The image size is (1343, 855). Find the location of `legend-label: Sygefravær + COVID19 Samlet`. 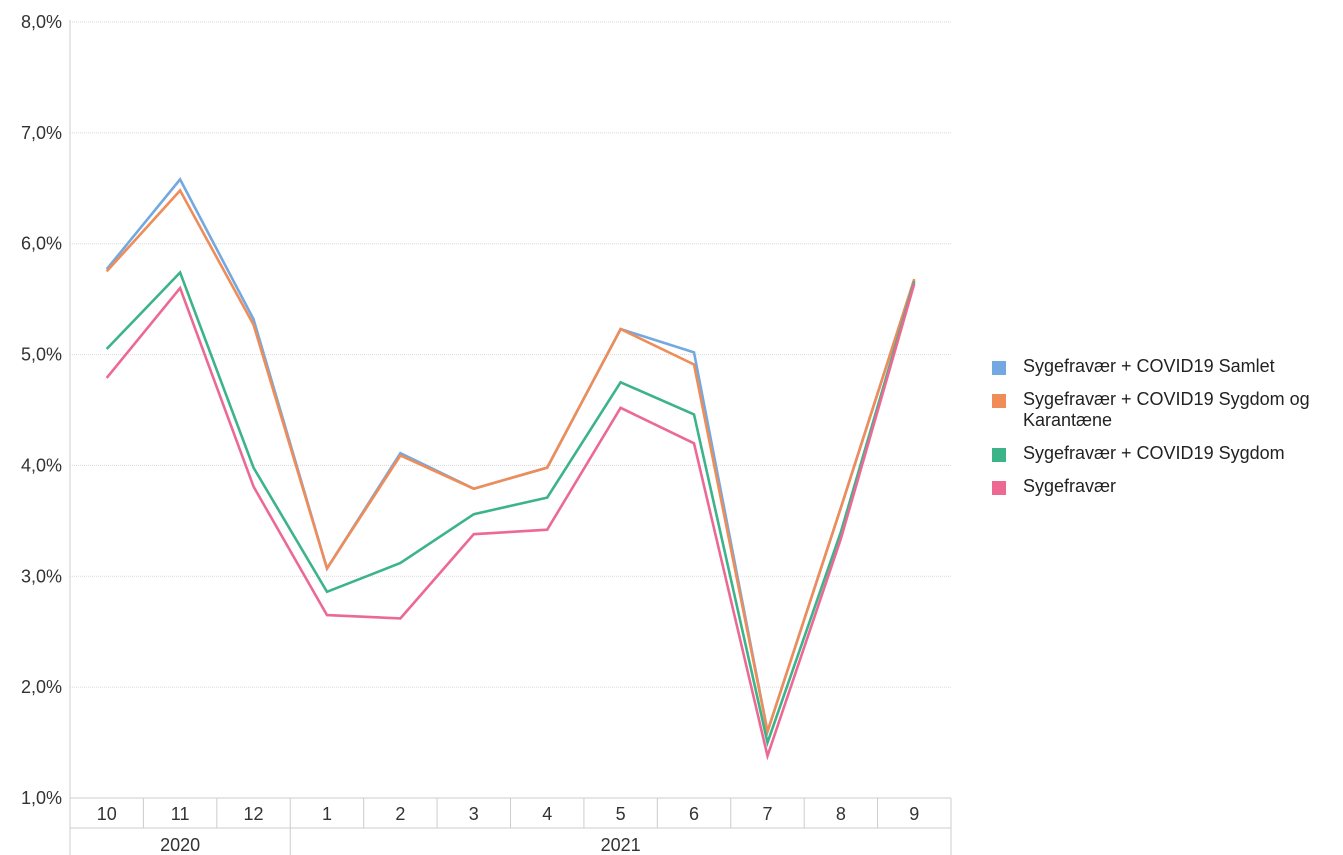

legend-label: Sygefravær + COVID19 Samlet is located at coordinates (1149, 366).